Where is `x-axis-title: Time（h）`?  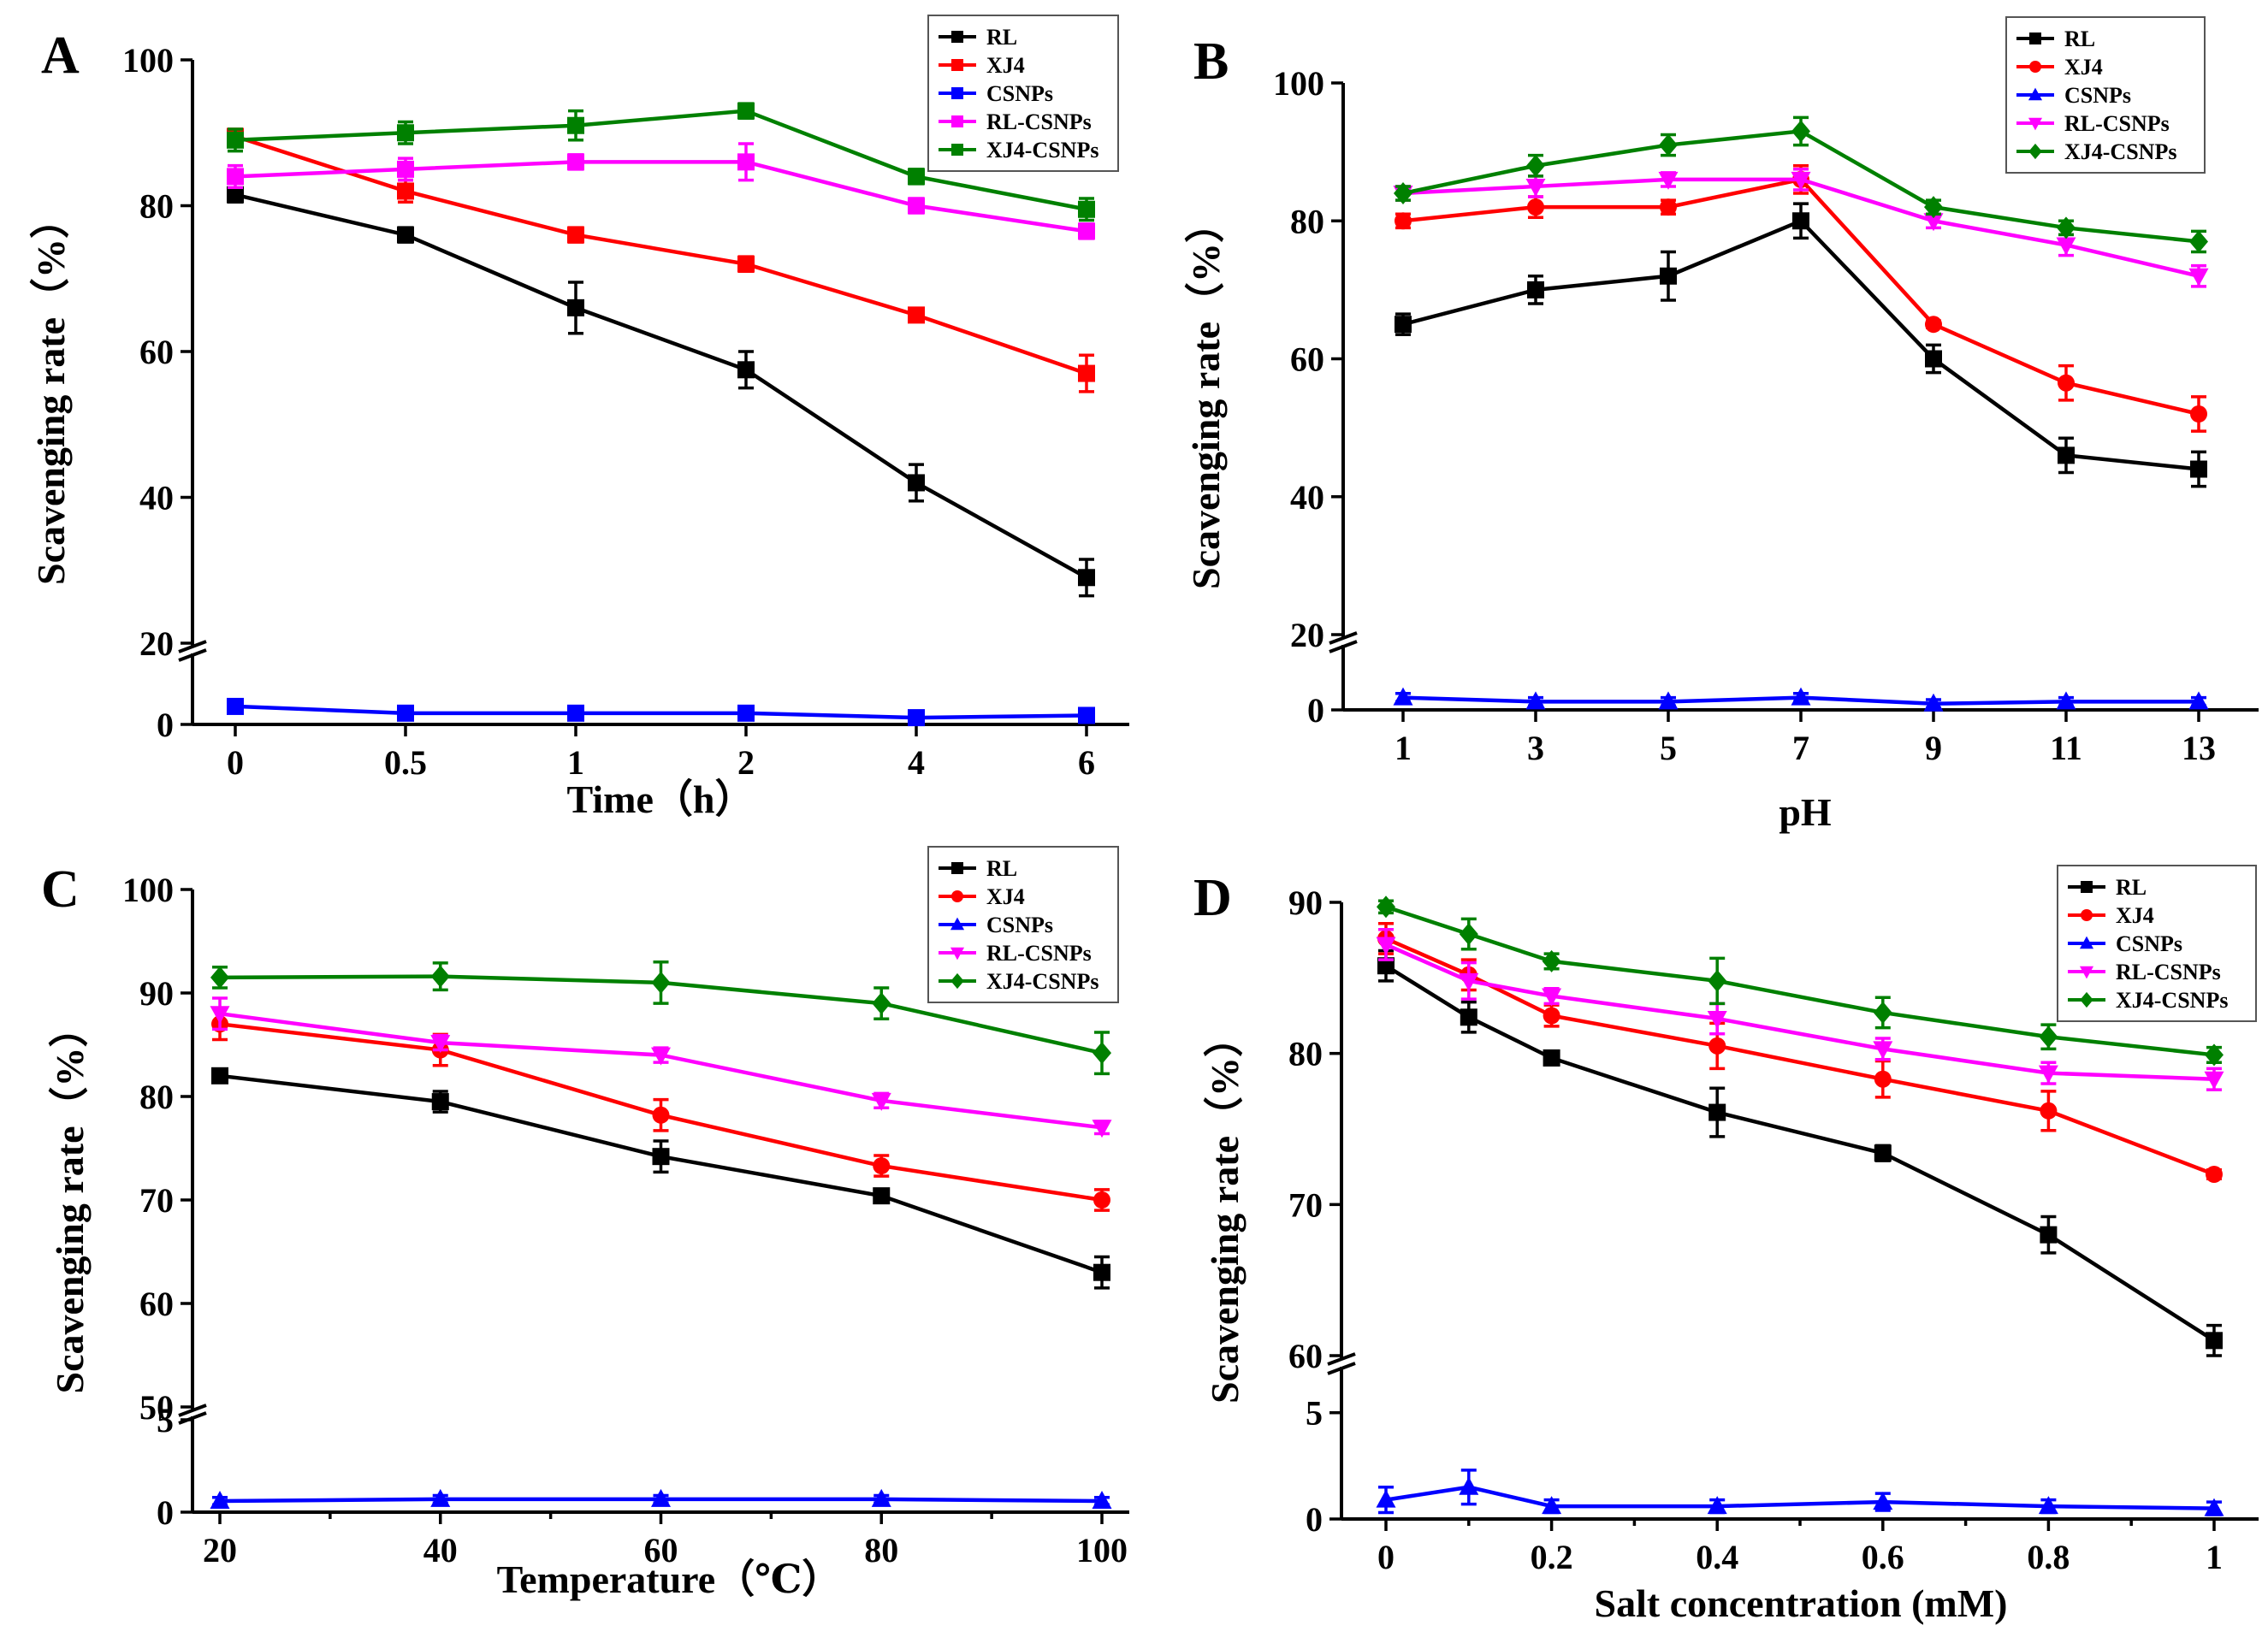
x-axis-title: Time（h） is located at coordinates (661, 799).